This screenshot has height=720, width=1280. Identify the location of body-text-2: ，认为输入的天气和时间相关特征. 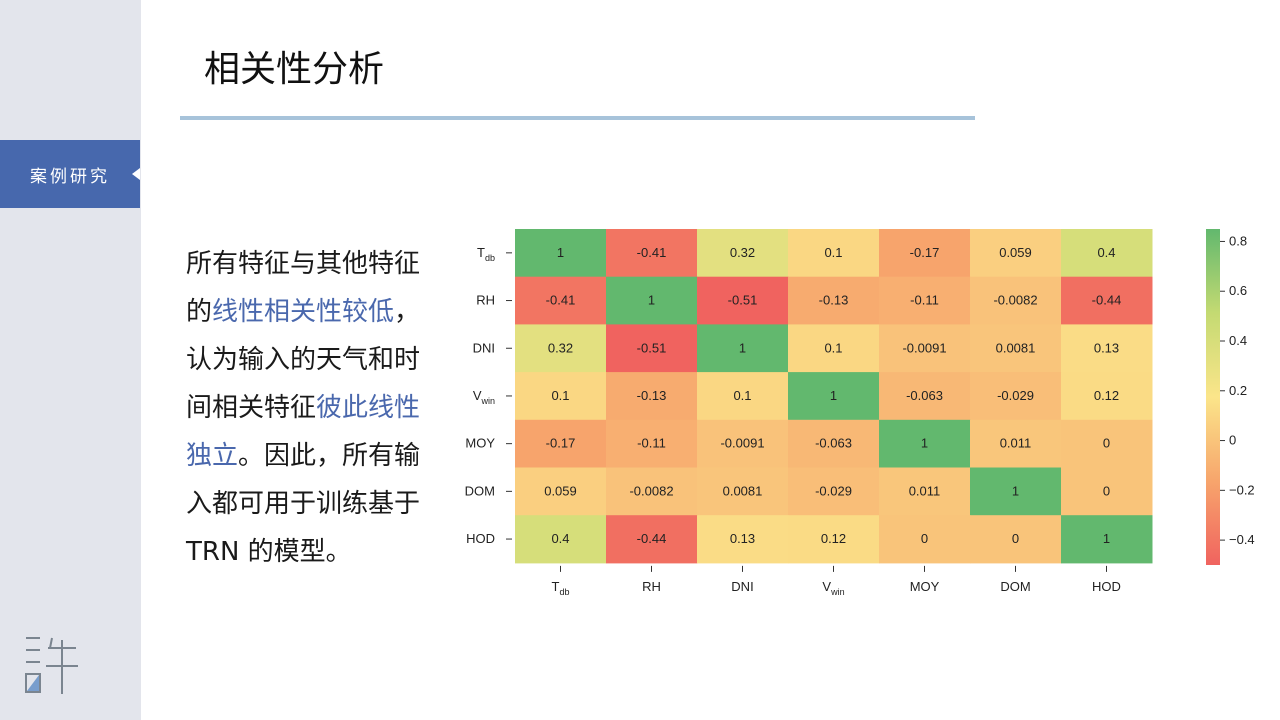
(303, 360).